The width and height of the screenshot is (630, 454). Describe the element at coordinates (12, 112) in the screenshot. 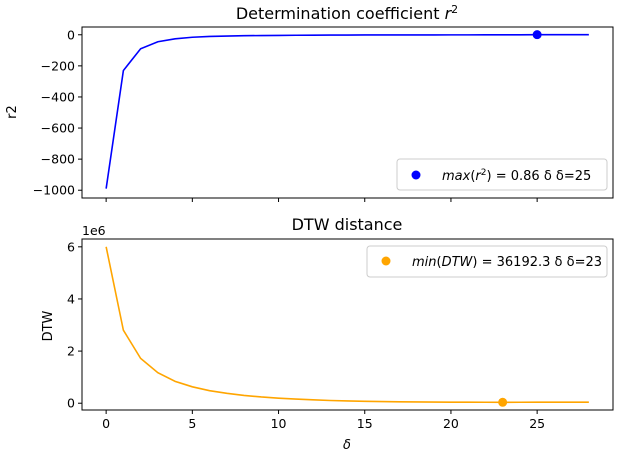

I see `r2-y-axis-label: r2` at that location.